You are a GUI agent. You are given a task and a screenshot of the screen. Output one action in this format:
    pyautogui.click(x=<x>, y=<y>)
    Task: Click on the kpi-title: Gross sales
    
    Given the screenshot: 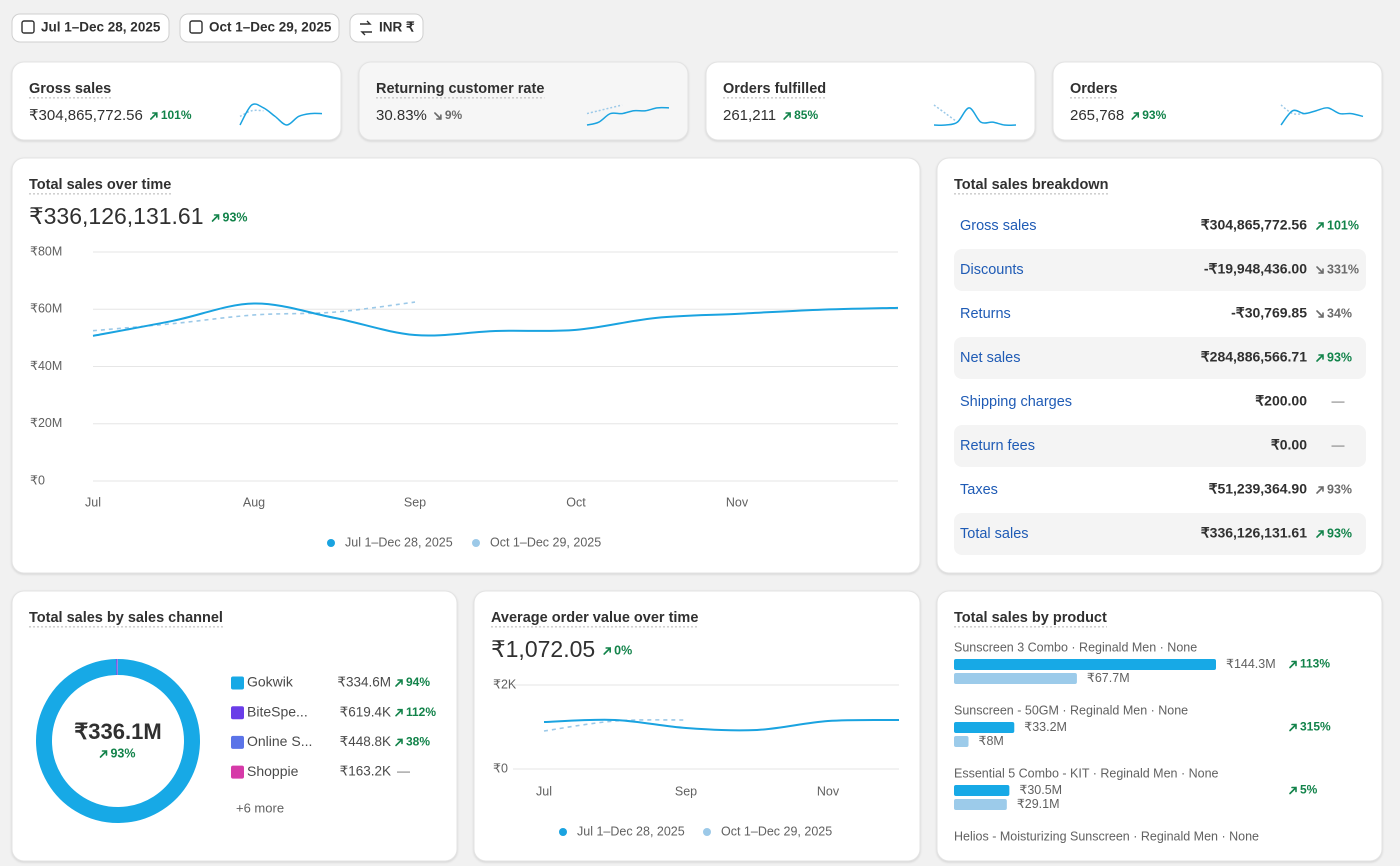 What is the action you would take?
    pyautogui.click(x=70, y=89)
    